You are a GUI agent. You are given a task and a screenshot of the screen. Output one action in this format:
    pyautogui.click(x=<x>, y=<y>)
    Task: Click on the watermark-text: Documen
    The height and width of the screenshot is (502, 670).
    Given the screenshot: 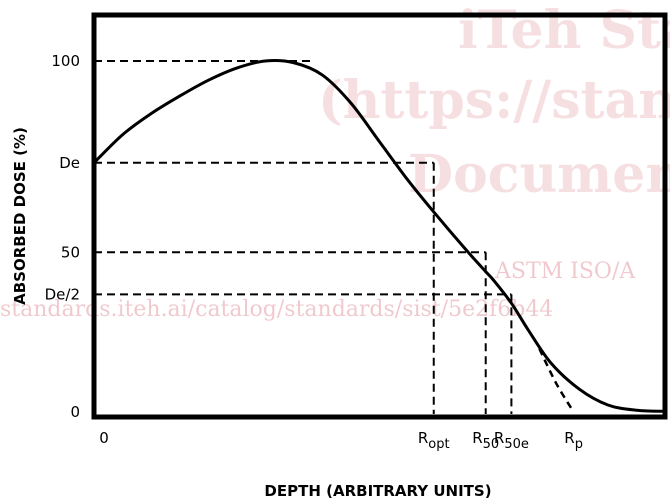 What is the action you would take?
    pyautogui.click(x=539, y=174)
    